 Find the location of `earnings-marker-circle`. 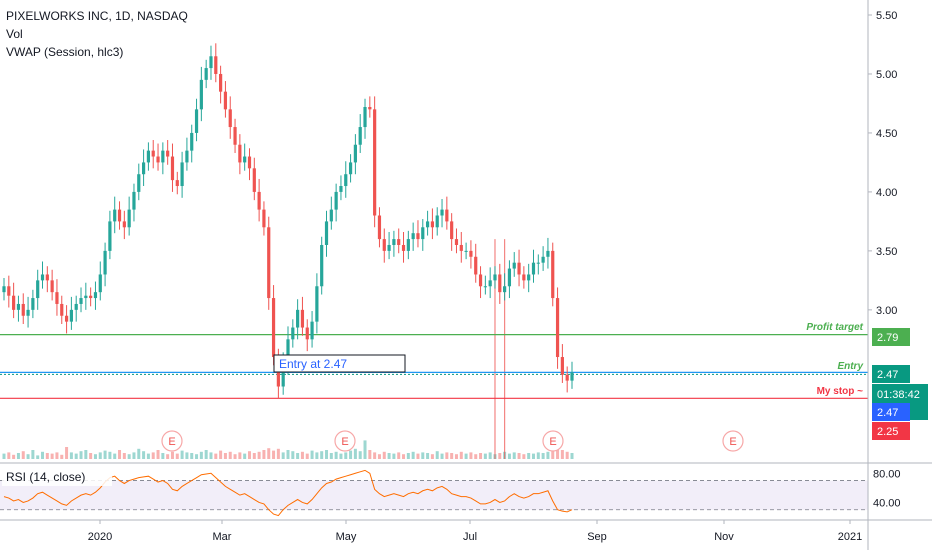

earnings-marker-circle is located at coordinates (172, 441).